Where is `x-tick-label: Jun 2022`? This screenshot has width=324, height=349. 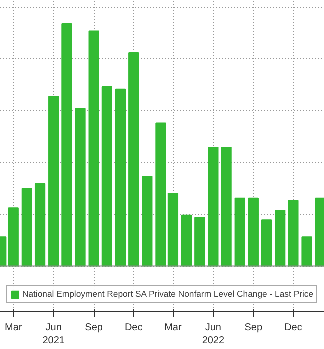
x-tick-label: Jun 2022 is located at coordinates (213, 334).